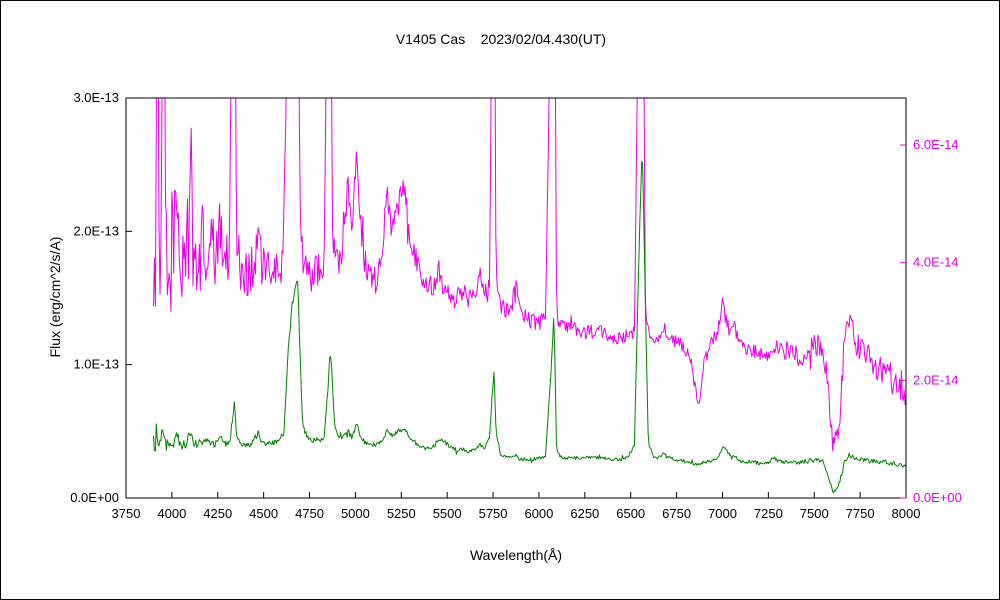  What do you see at coordinates (936, 144) in the screenshot?
I see `y-right-tick-label: 6.0E-14` at bounding box center [936, 144].